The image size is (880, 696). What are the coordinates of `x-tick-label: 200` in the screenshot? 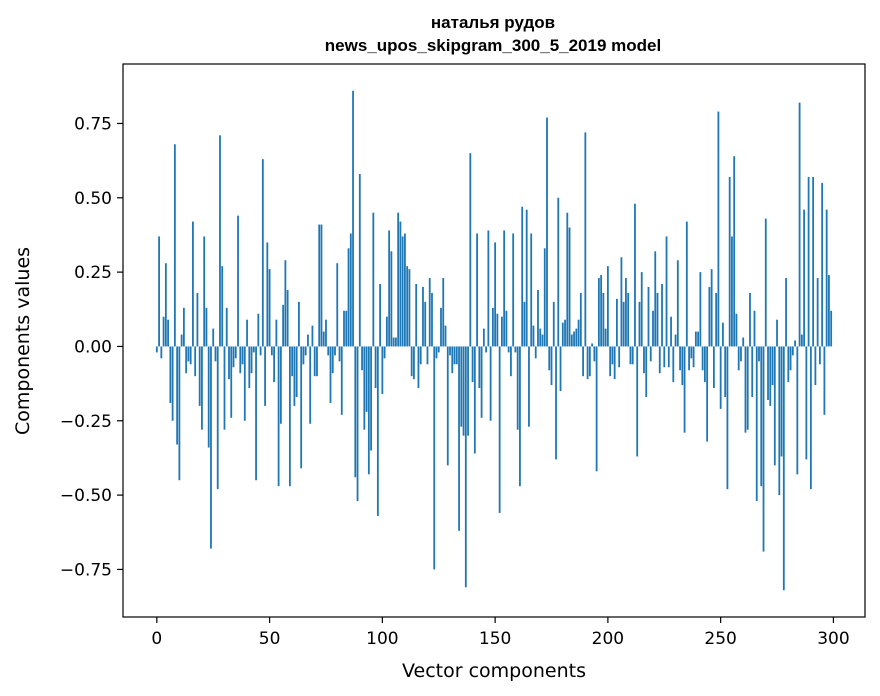 It's located at (608, 639).